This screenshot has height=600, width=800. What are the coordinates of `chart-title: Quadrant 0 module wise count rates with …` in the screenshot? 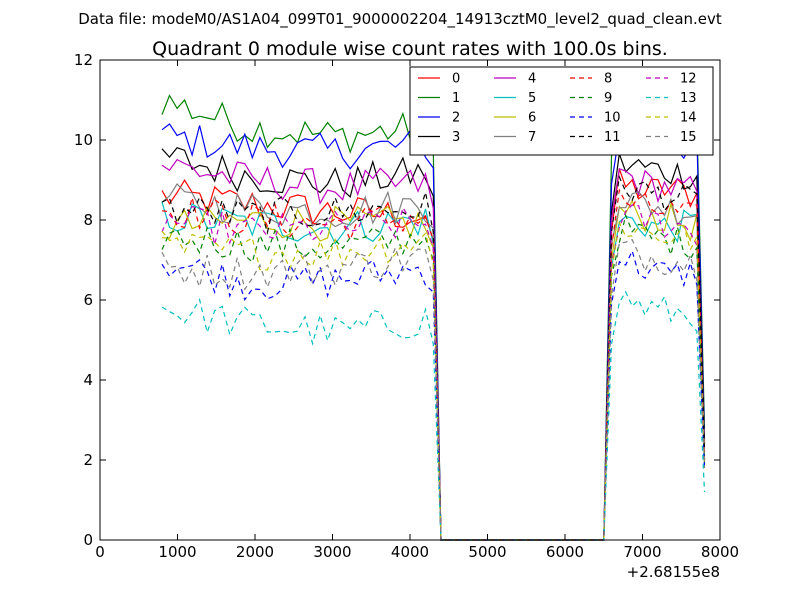 It's located at (410, 49).